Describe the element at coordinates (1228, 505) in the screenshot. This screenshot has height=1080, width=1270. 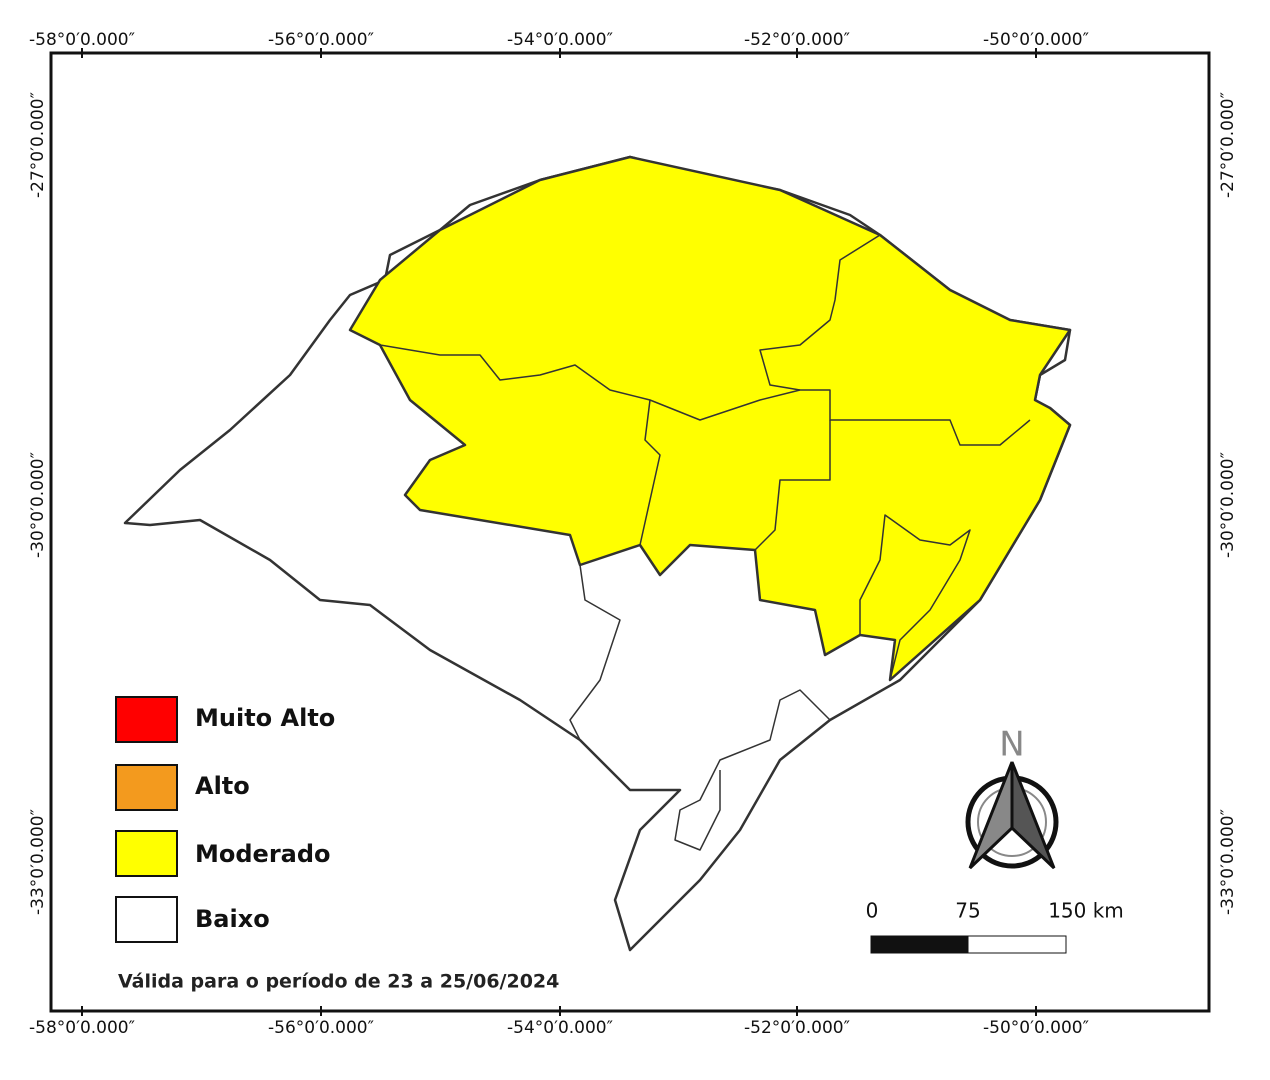
I see `right-coord-label: -30°0′0.000″` at that location.